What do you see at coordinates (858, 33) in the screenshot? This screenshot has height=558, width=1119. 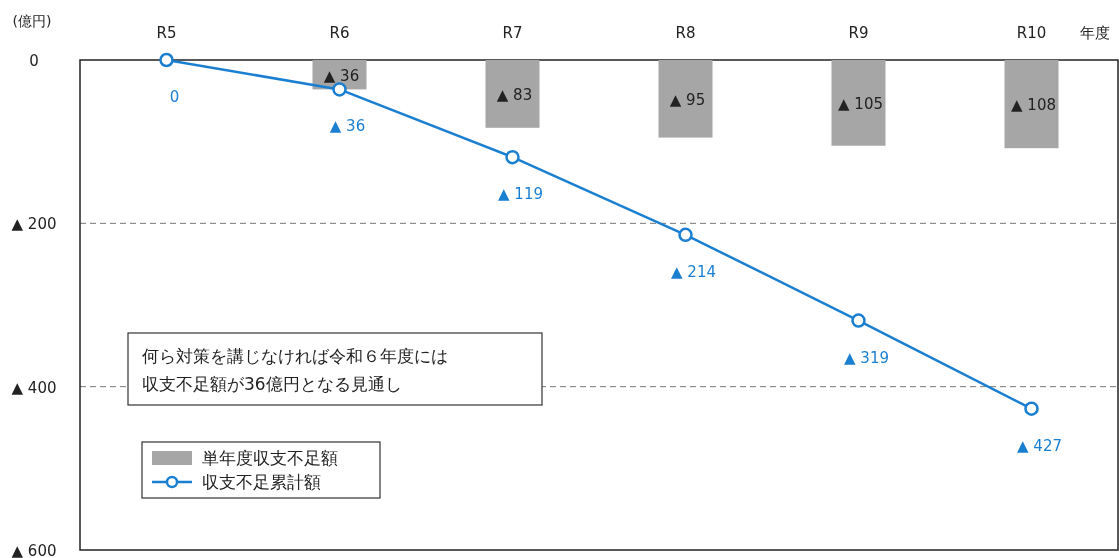 I see `x-tick-label: R9` at bounding box center [858, 33].